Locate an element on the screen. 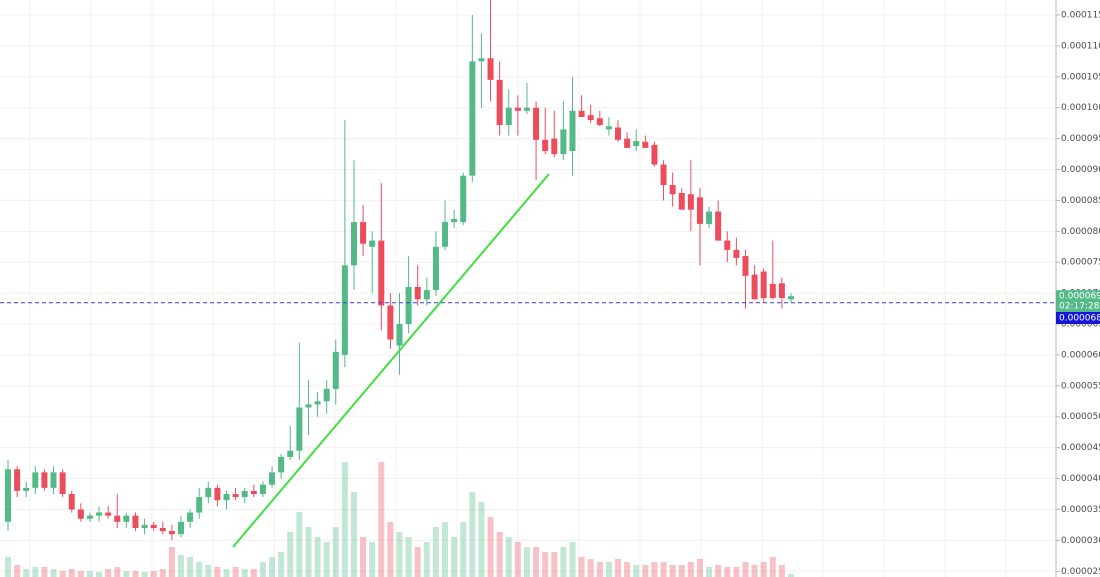  y-tick-label: 0.00008000 is located at coordinates (1080, 232).